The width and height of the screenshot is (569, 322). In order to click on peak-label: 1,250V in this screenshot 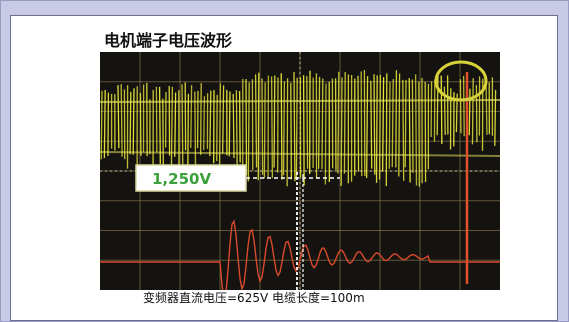, I will do `click(181, 179)`.